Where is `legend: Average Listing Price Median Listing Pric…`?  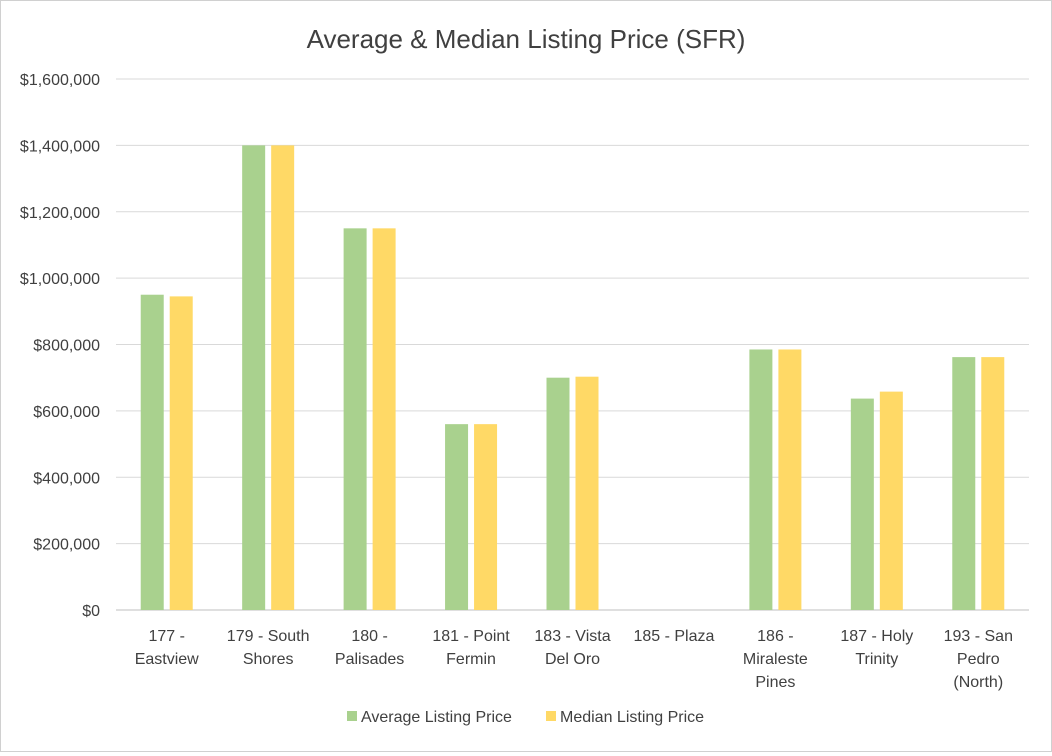 legend: Average Listing Price Median Listing Pric… is located at coordinates (525, 717).